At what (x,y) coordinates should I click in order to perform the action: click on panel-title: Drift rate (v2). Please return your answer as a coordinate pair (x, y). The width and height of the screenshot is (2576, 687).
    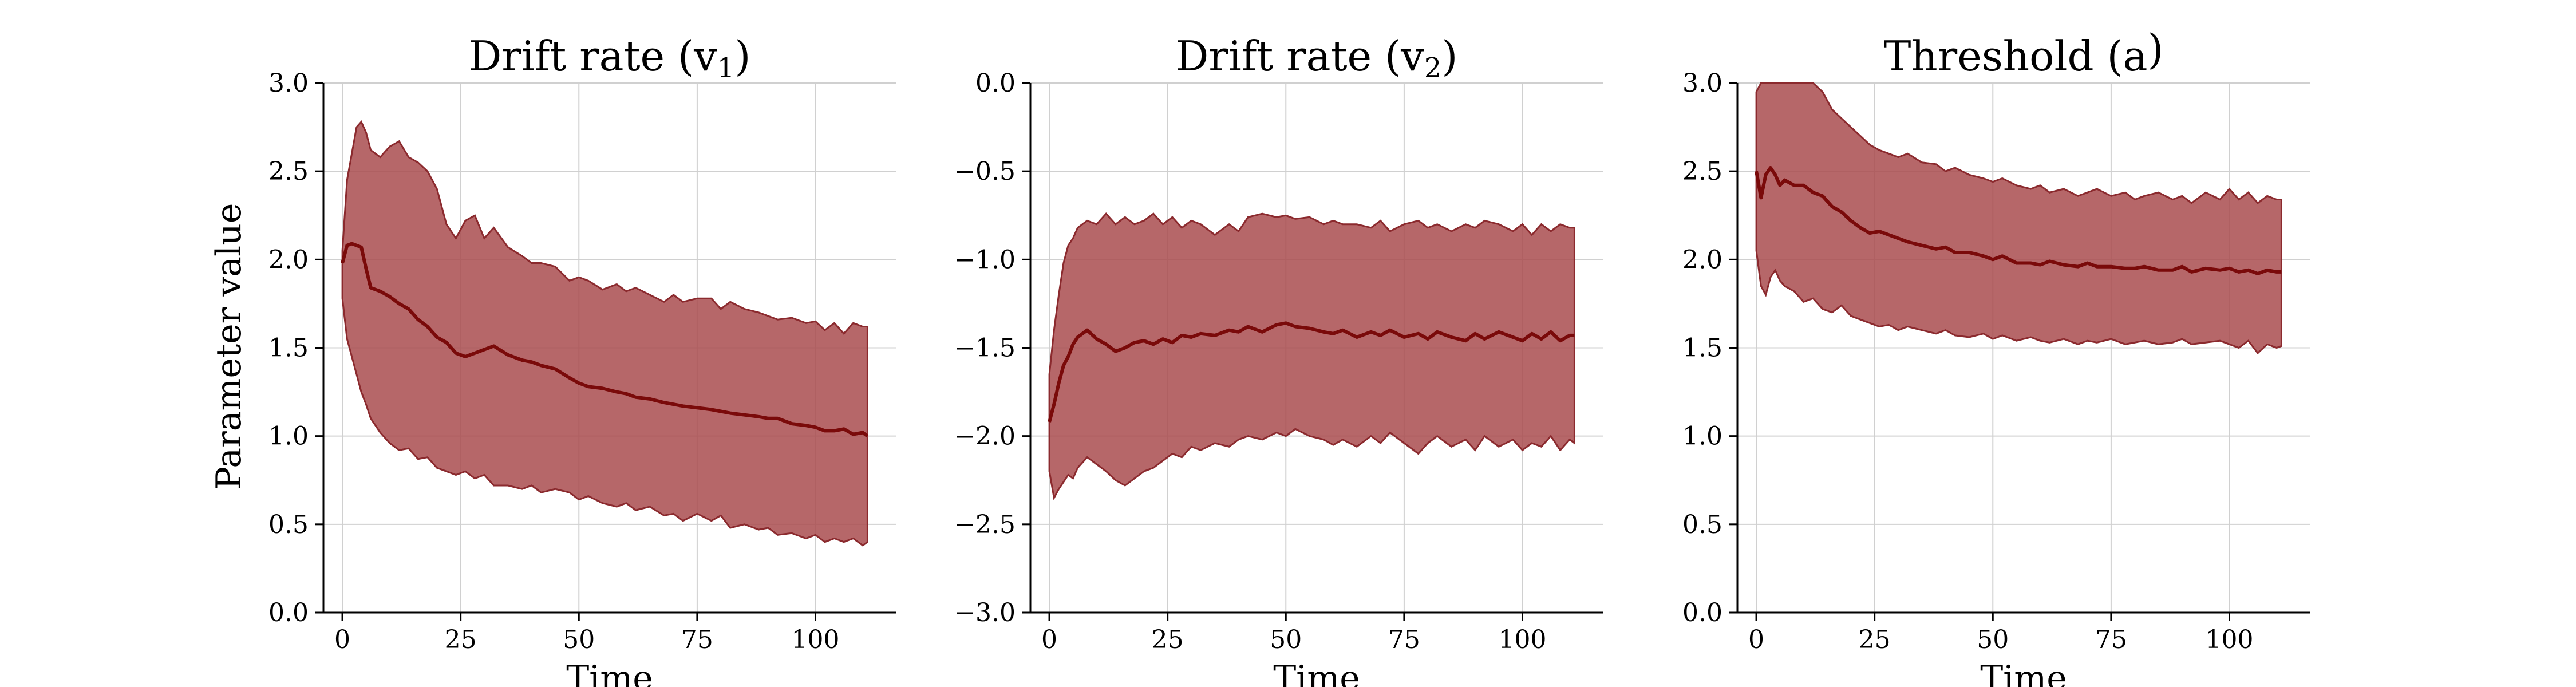
    Looking at the image, I should click on (1317, 58).